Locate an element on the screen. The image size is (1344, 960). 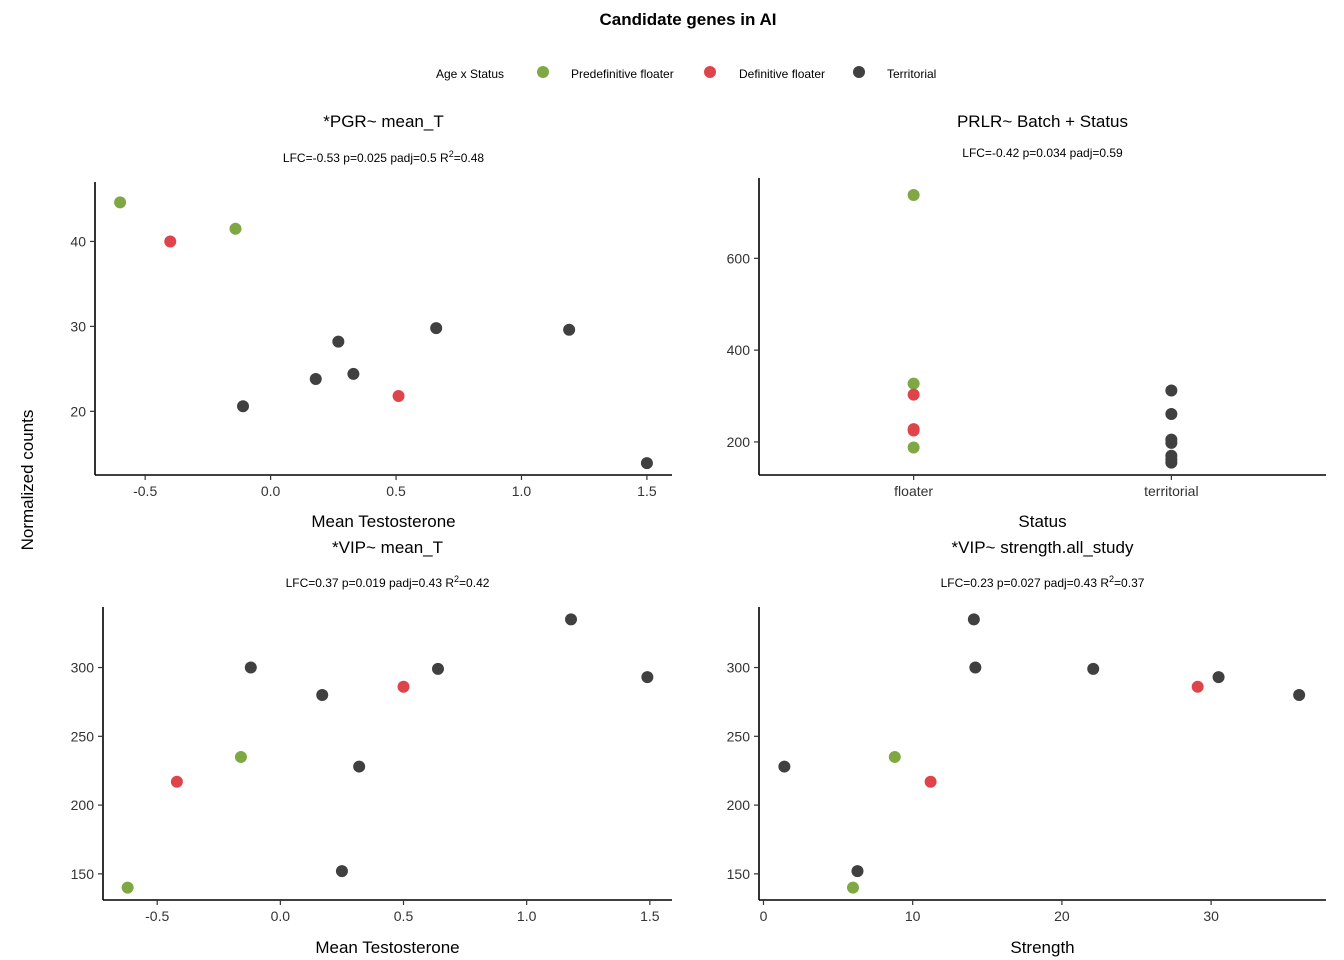
subtitle-main: LFC=-0.53 p=0.025 padj=0.5 R is located at coordinates (366, 158).